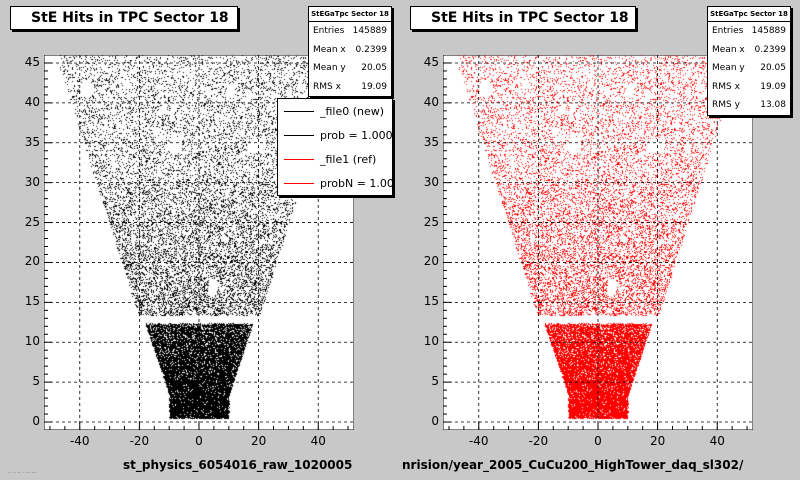 Image resolution: width=800 pixels, height=480 pixels. I want to click on legend-label: prob = 1.000000, so click(356, 135).